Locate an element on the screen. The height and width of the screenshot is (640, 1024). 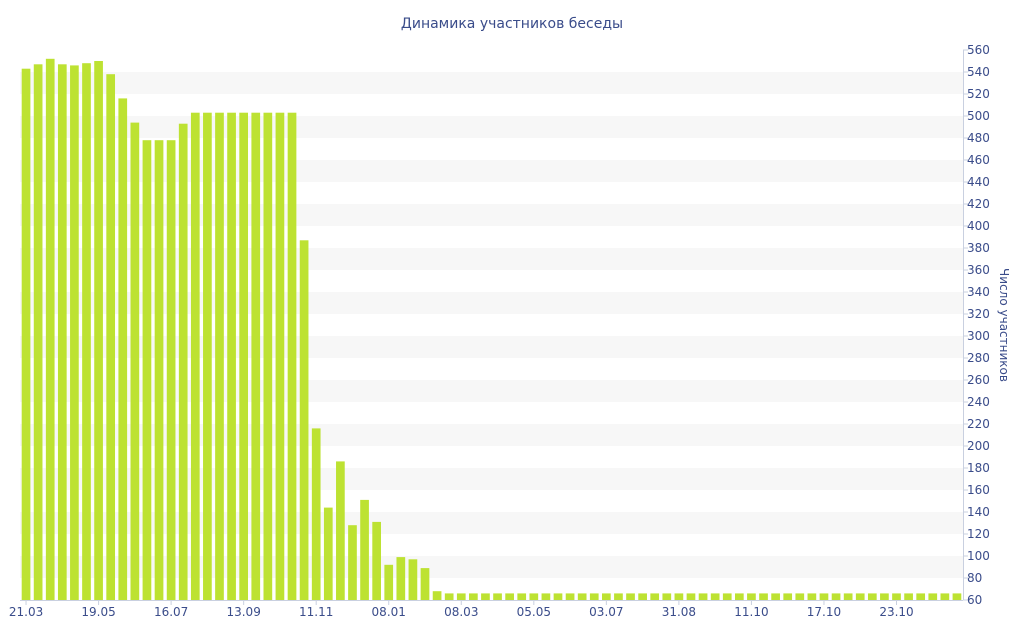
grid-band is located at coordinates (491, 83).